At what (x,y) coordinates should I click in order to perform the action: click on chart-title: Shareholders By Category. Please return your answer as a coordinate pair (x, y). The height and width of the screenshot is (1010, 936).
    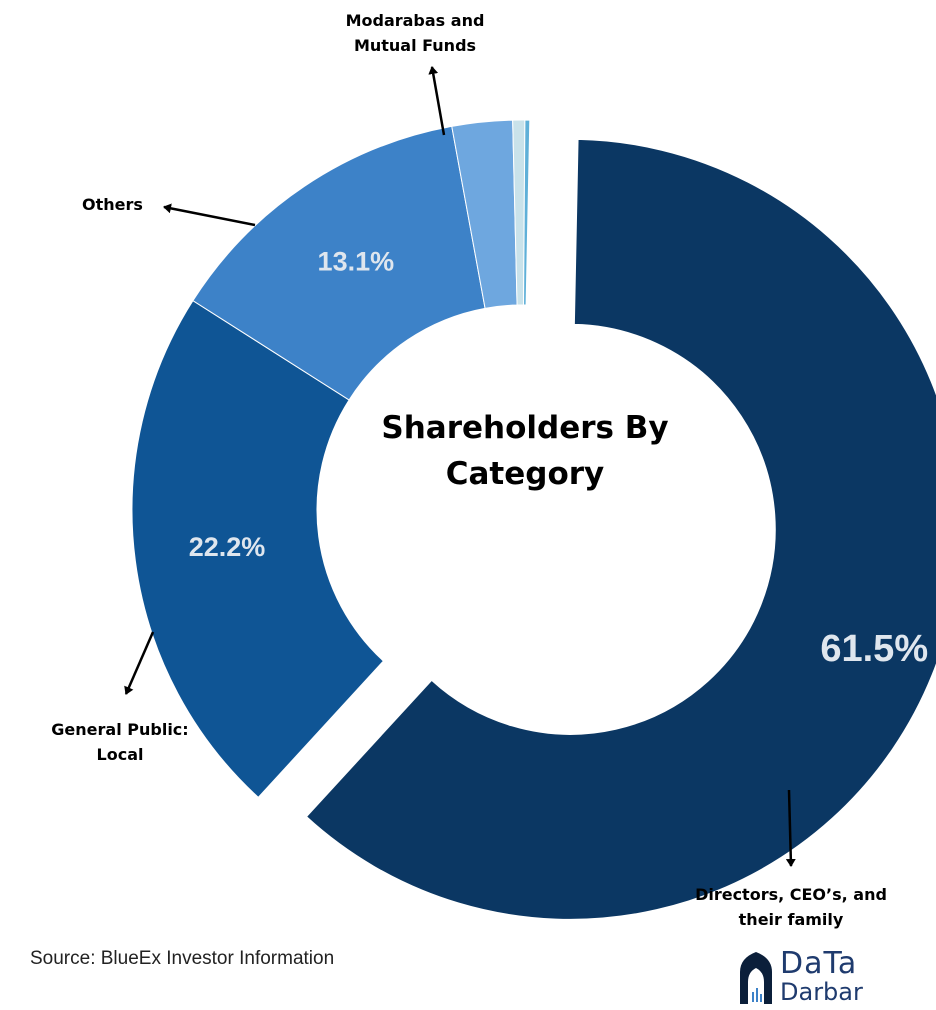
    Looking at the image, I should click on (525, 451).